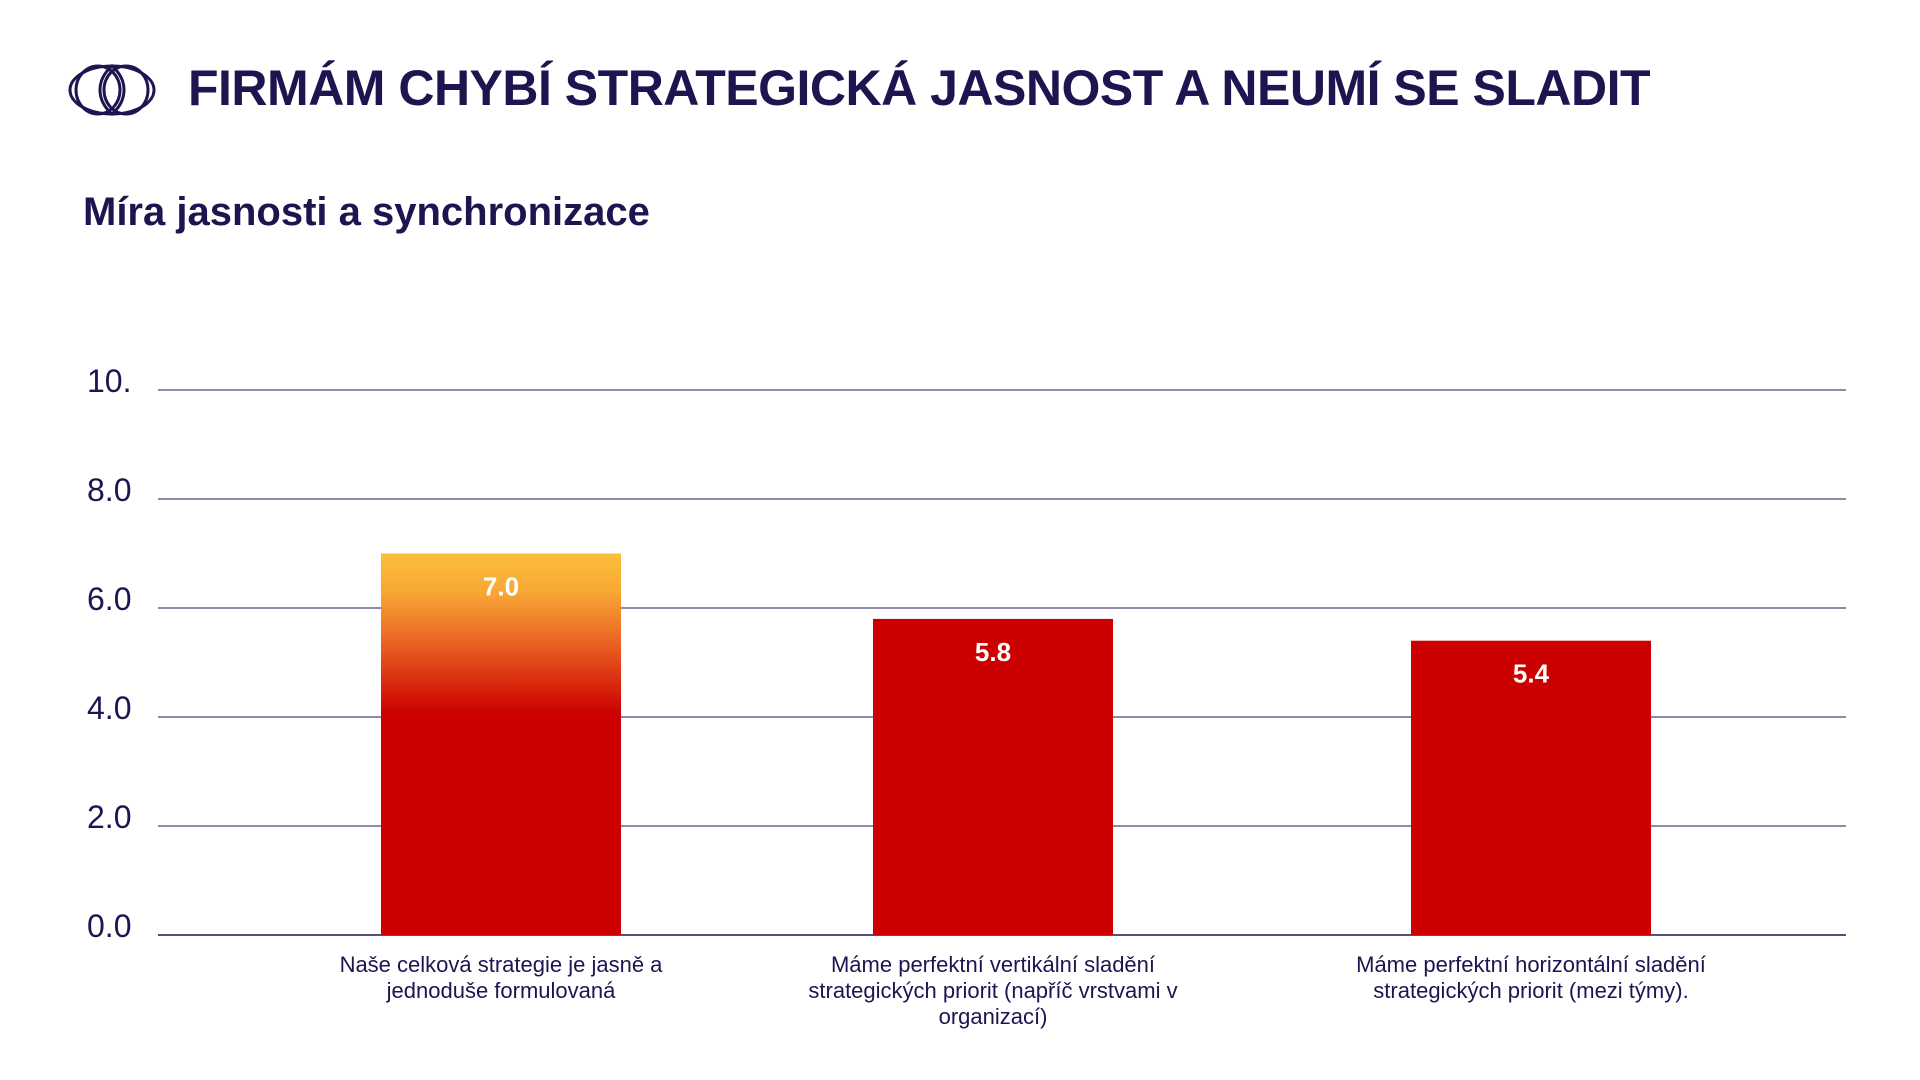 This screenshot has width=1920, height=1080. What do you see at coordinates (501, 587) in the screenshot?
I see `bar-value-label: 7.0` at bounding box center [501, 587].